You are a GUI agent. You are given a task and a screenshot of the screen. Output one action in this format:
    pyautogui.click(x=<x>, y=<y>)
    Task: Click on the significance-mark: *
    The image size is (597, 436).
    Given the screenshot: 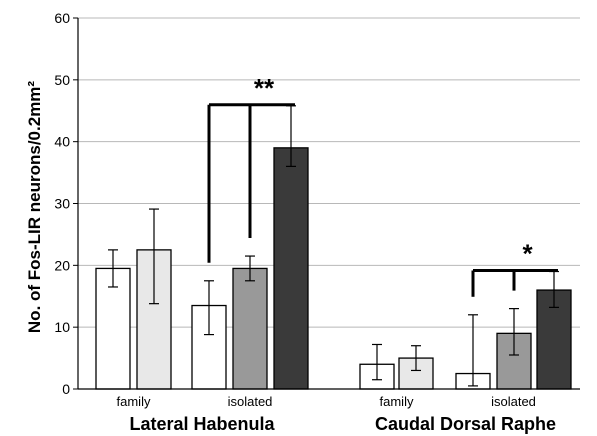 What is the action you would take?
    pyautogui.click(x=527, y=254)
    